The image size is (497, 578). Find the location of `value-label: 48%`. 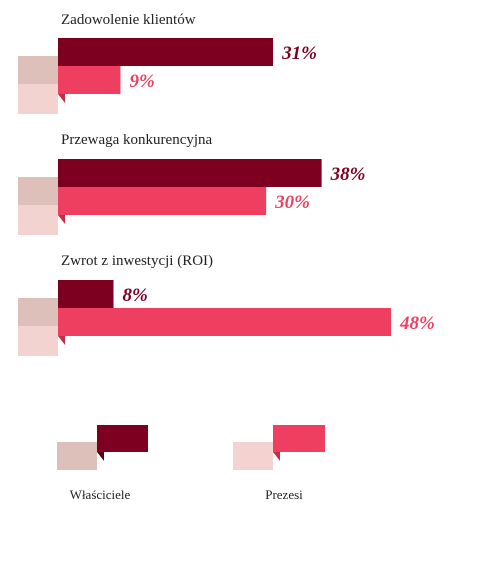

value-label: 48% is located at coordinates (417, 323).